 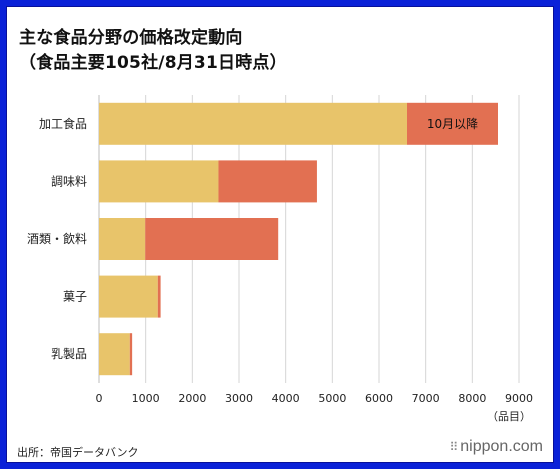 I want to click on category-label-2: 酒類・飲料, so click(x=57, y=238).